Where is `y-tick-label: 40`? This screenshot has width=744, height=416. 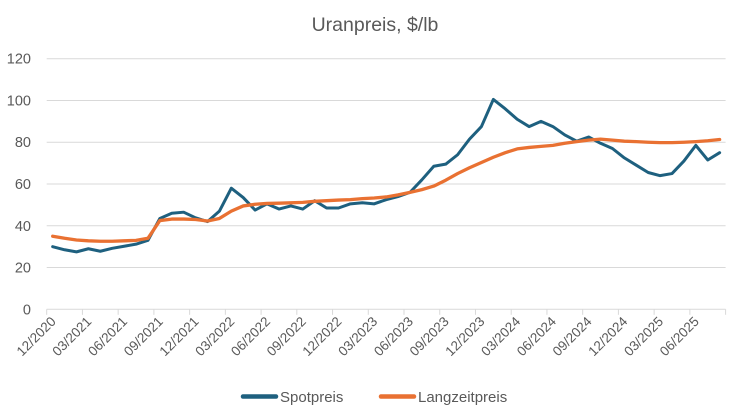
y-tick-label: 40 is located at coordinates (23, 227).